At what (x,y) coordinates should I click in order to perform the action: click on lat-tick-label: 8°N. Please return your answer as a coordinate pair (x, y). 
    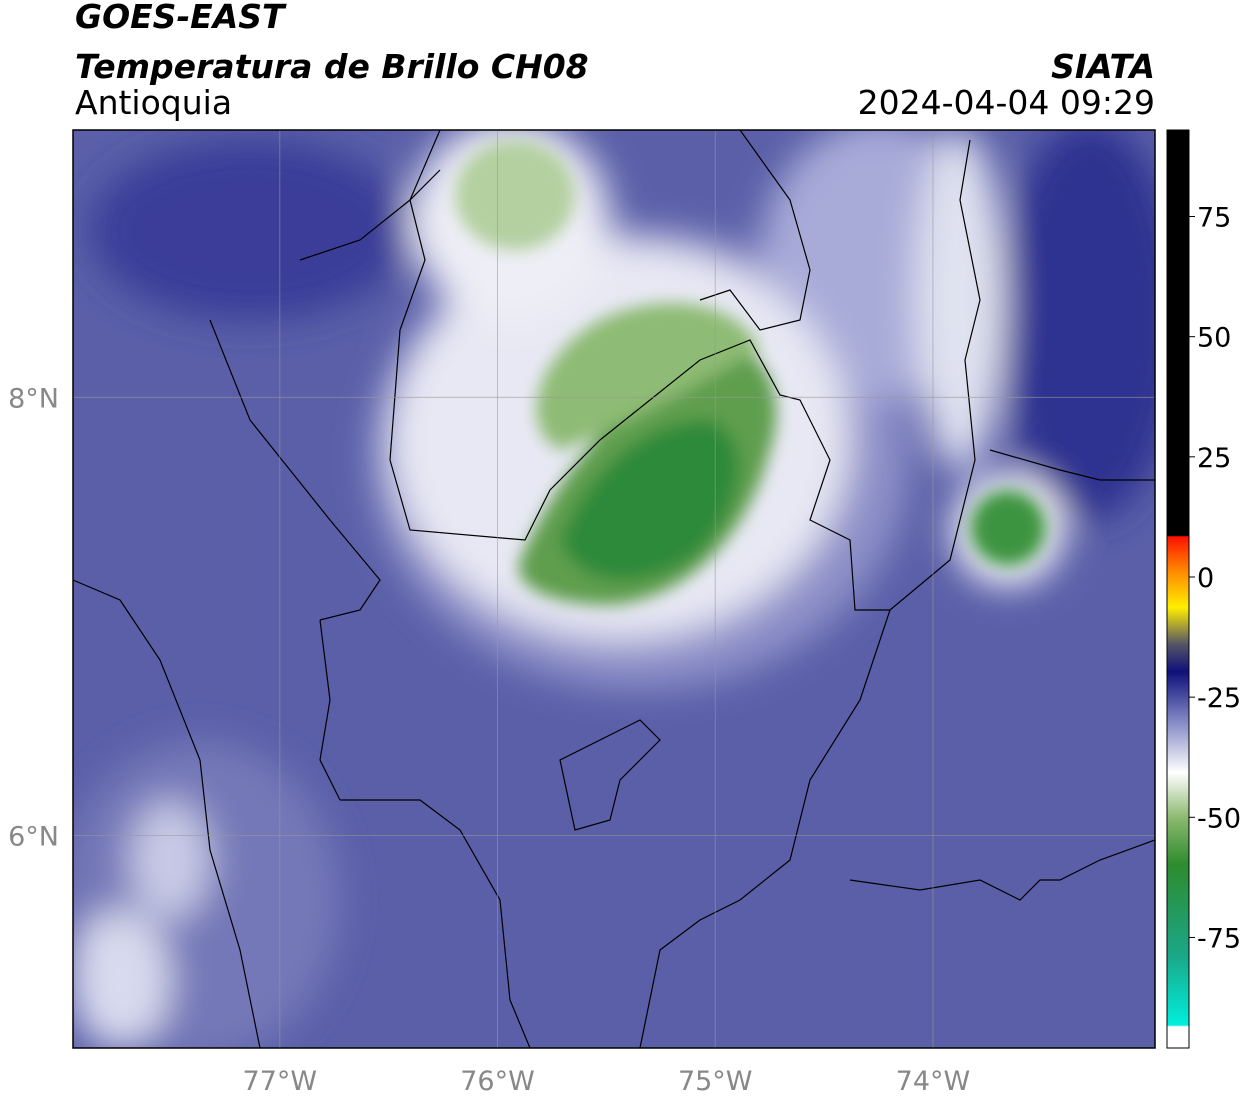
    Looking at the image, I should click on (33, 398).